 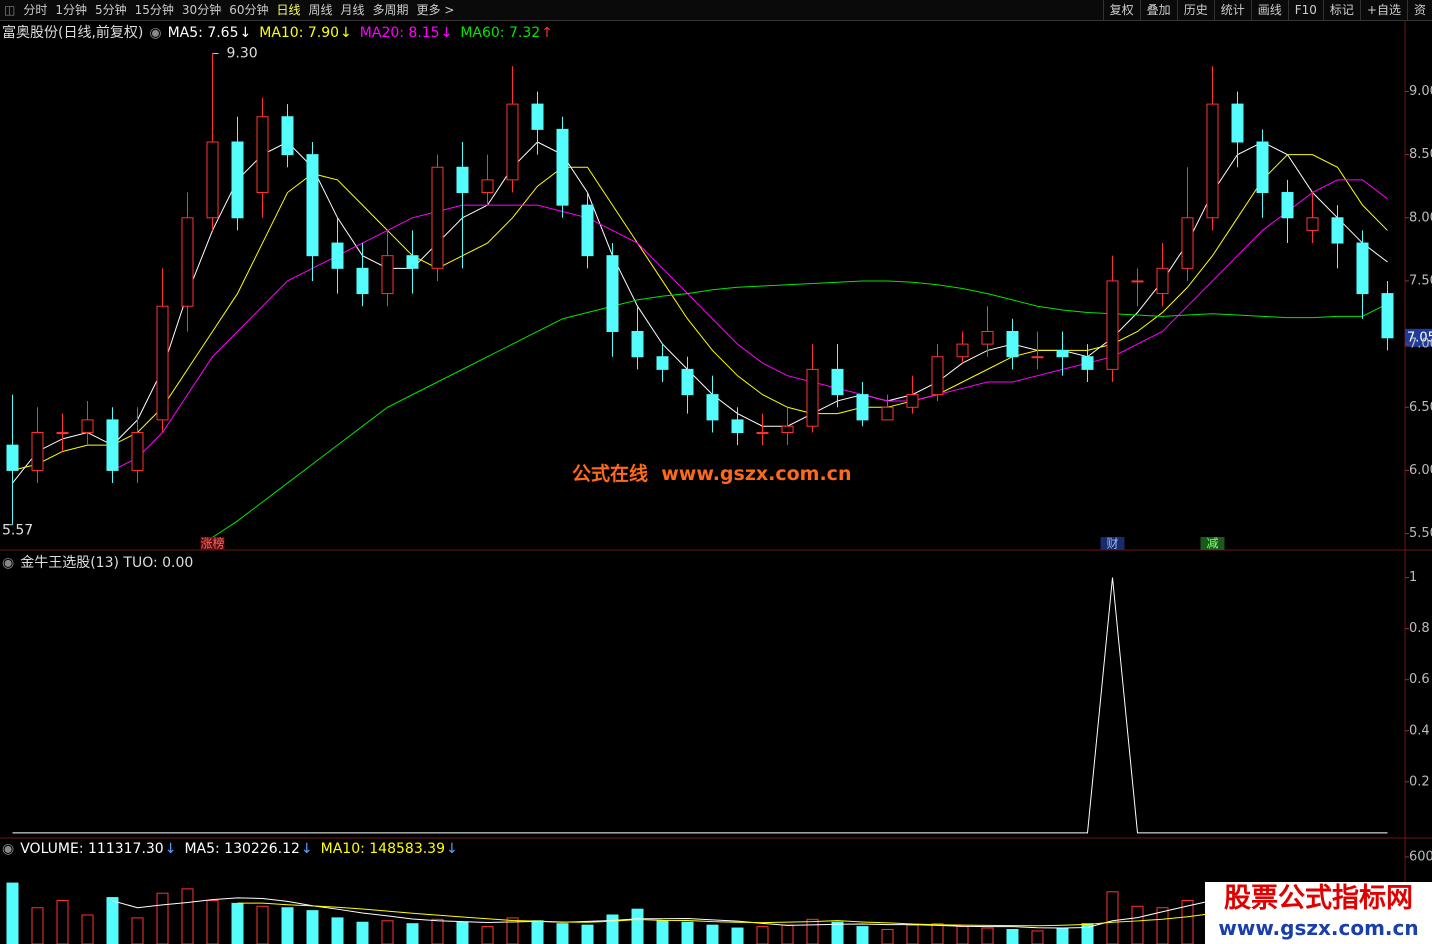 I want to click on legend-entry: MA5: 7.65, so click(x=203, y=33).